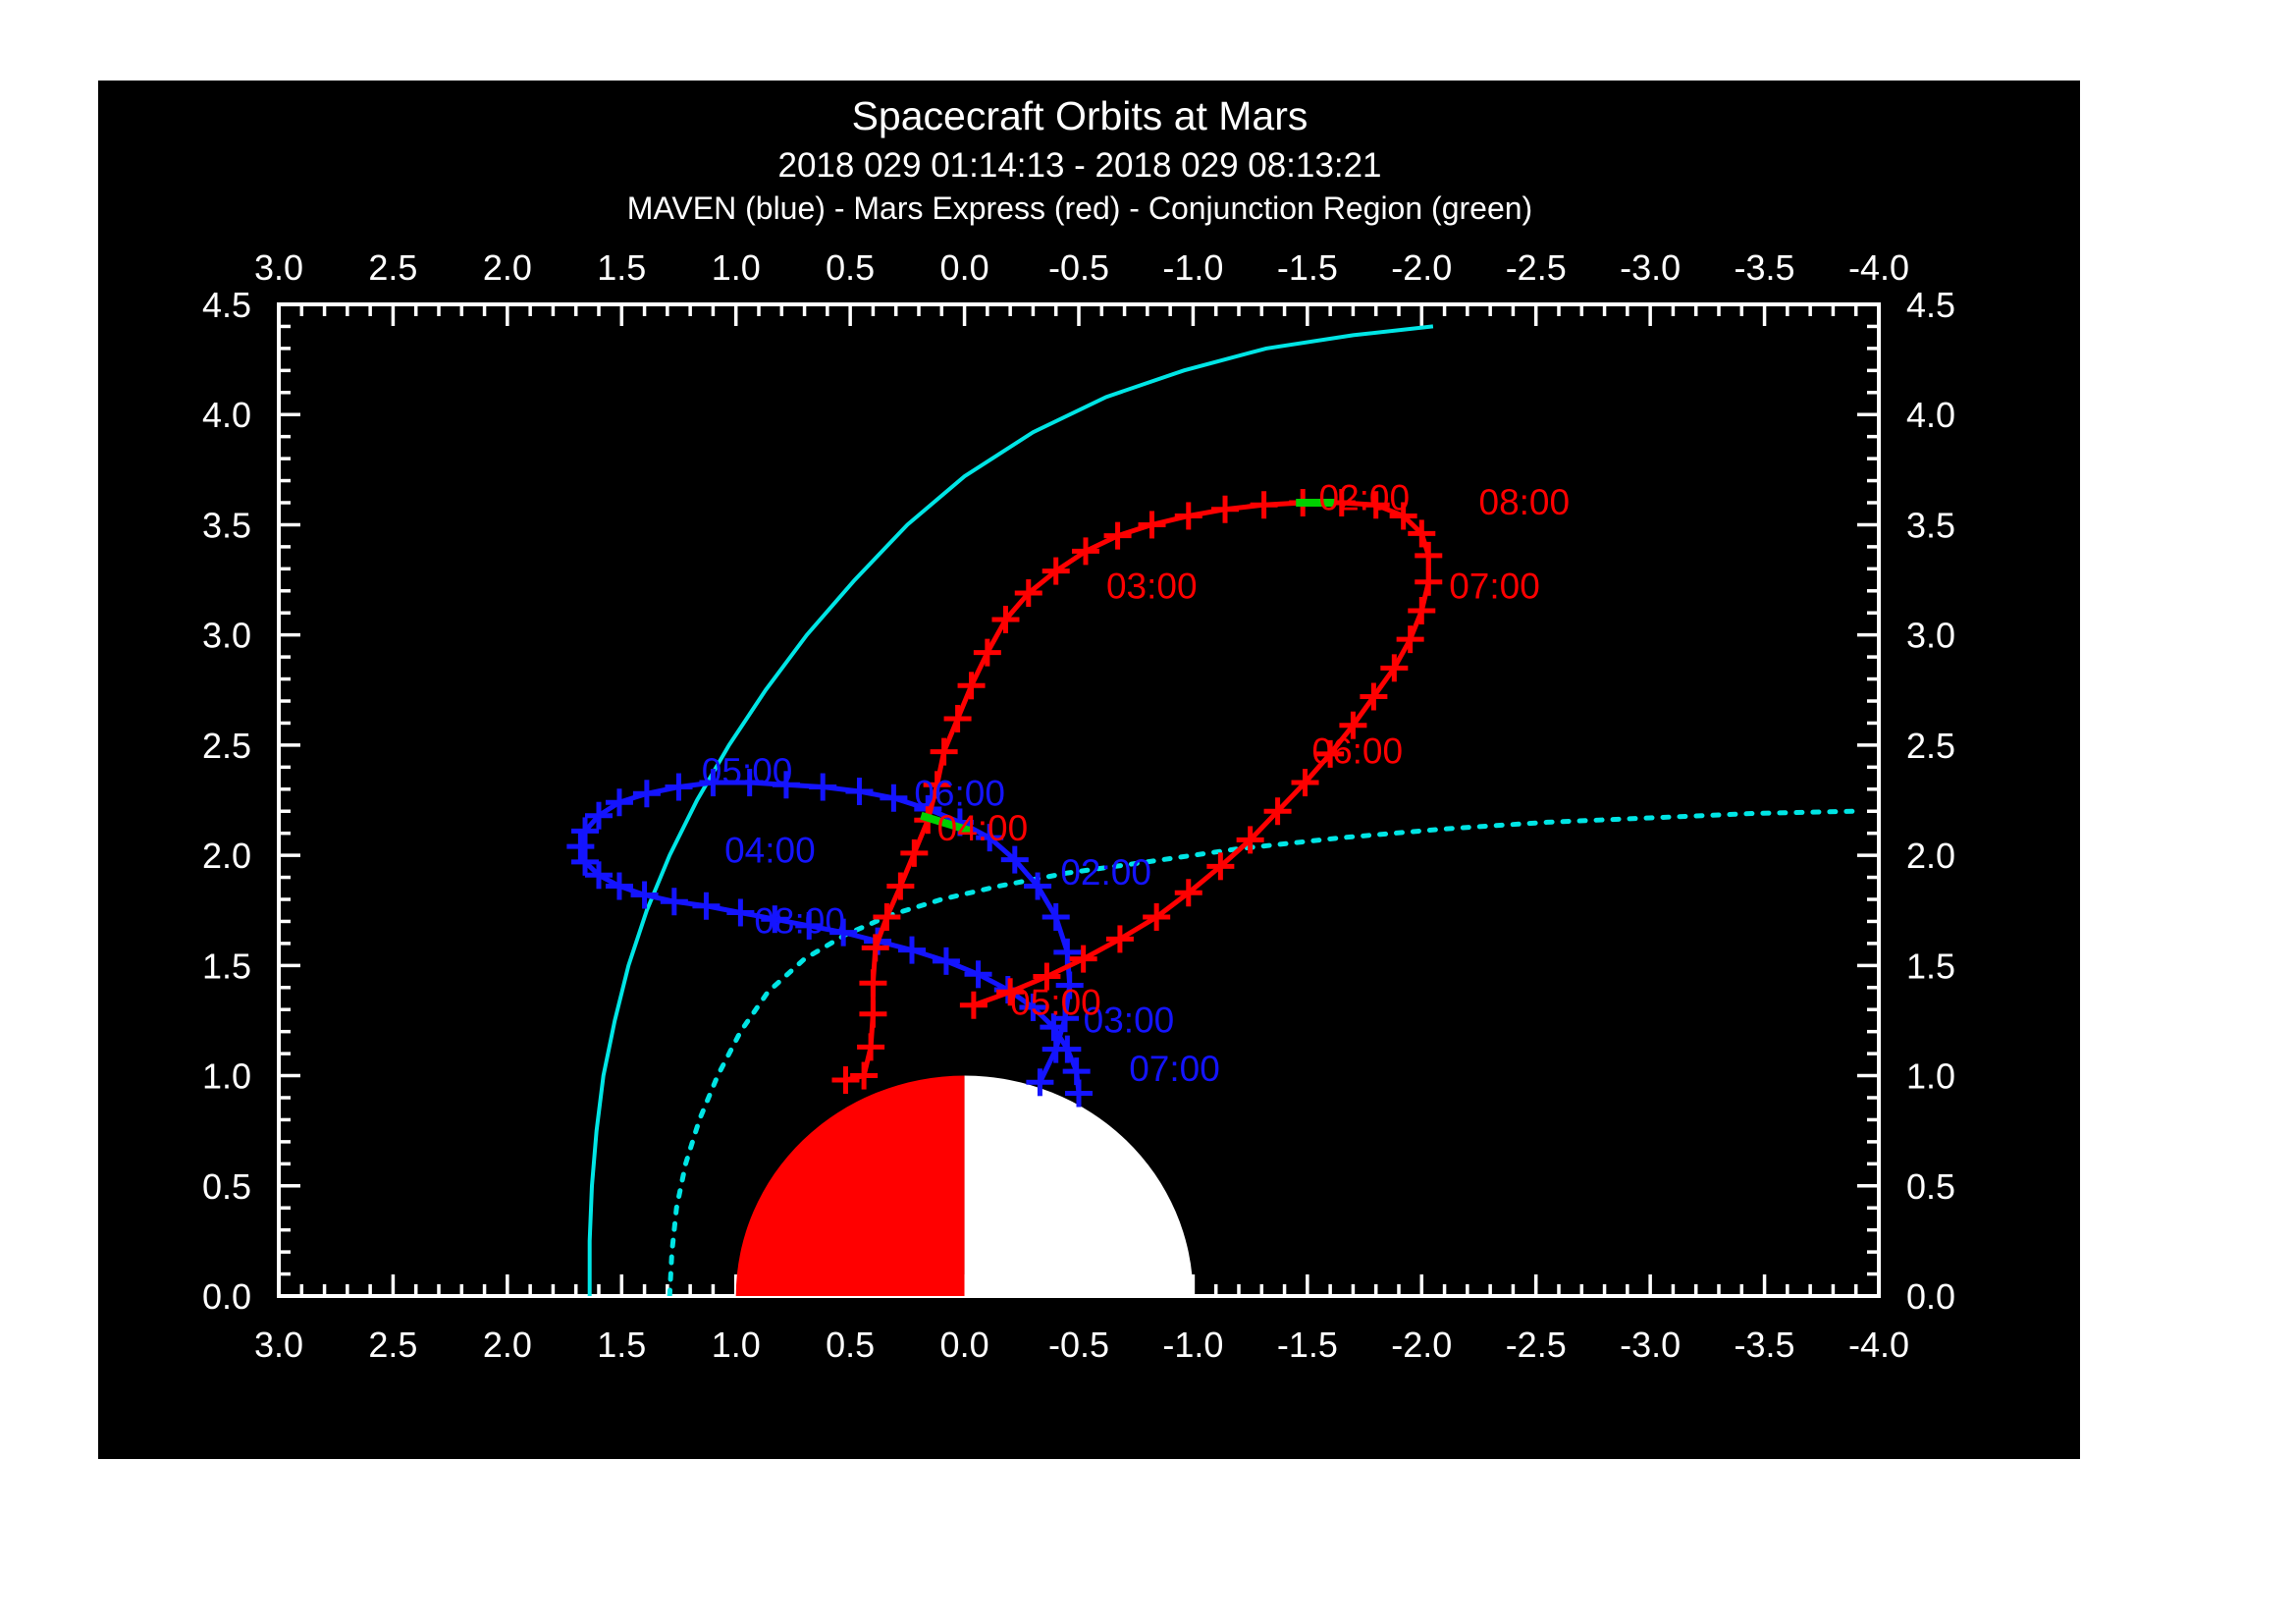  Describe the element at coordinates (1930, 525) in the screenshot. I see `y-tick-label-right: 3.5` at that location.